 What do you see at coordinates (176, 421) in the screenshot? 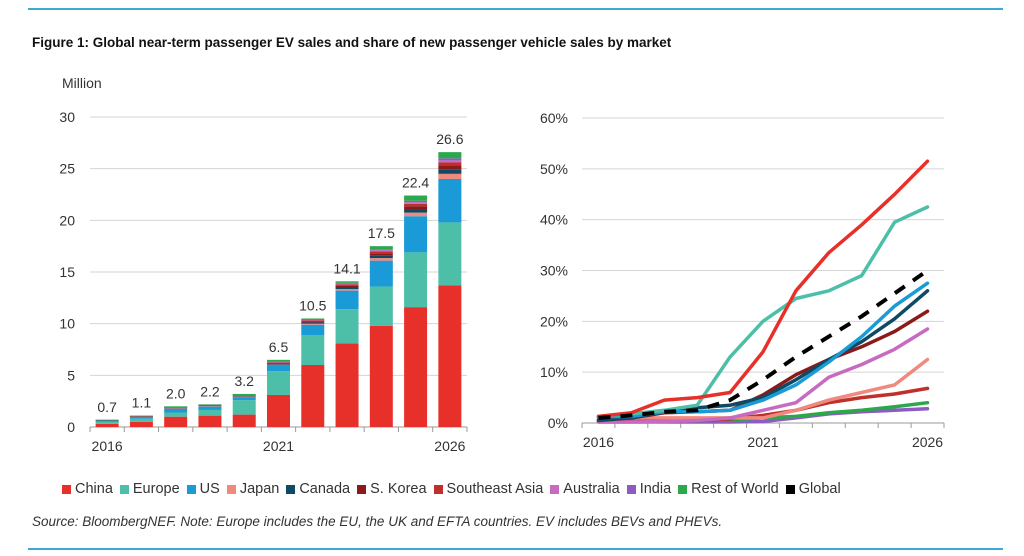
I see `bar-segment-china-2018` at bounding box center [176, 421].